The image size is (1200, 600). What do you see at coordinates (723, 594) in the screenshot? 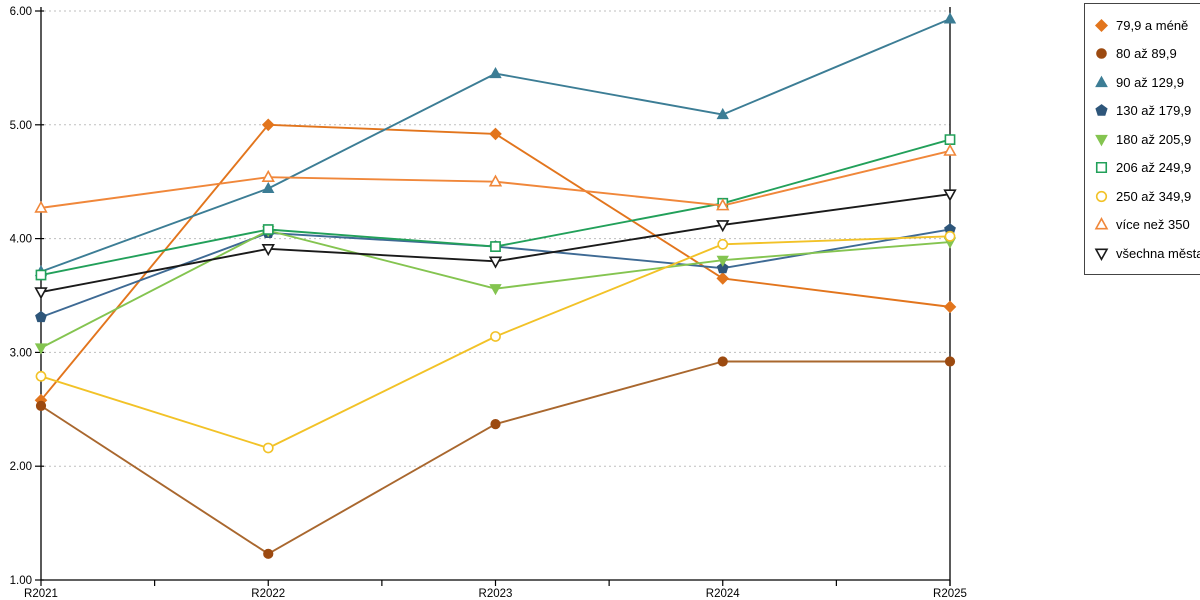
I see `x-tick-label: R2024` at bounding box center [723, 594].